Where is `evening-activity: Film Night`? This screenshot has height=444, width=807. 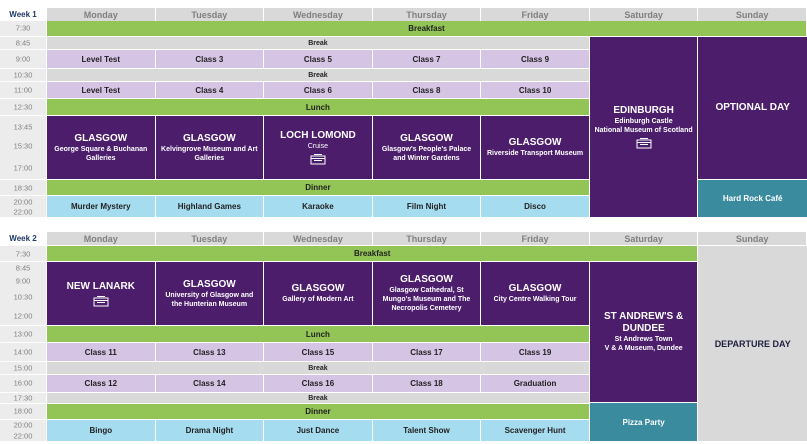
evening-activity: Film Night is located at coordinates (426, 206).